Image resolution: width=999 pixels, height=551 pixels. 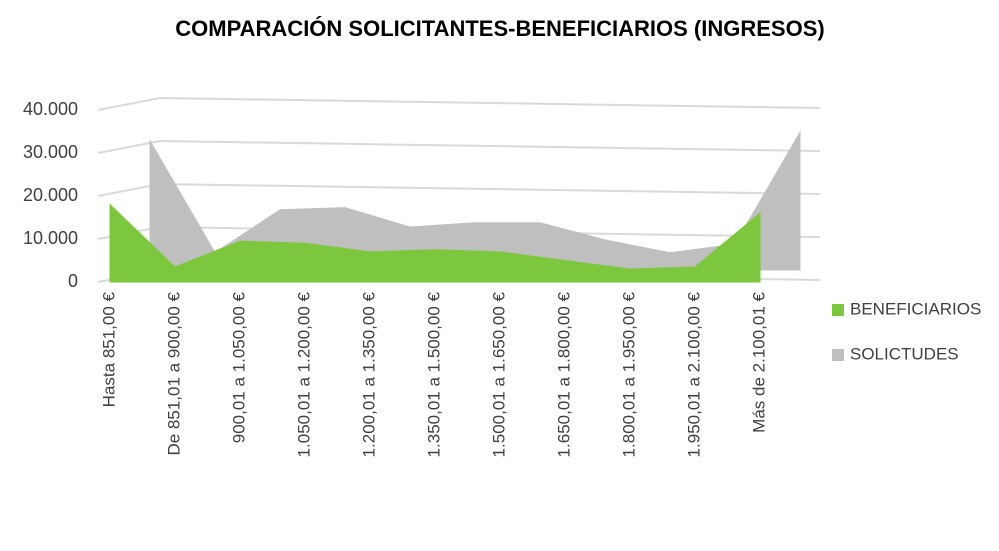 What do you see at coordinates (433, 374) in the screenshot?
I see `x-tick-label: 1.350,01 a 1.500,00 €` at bounding box center [433, 374].